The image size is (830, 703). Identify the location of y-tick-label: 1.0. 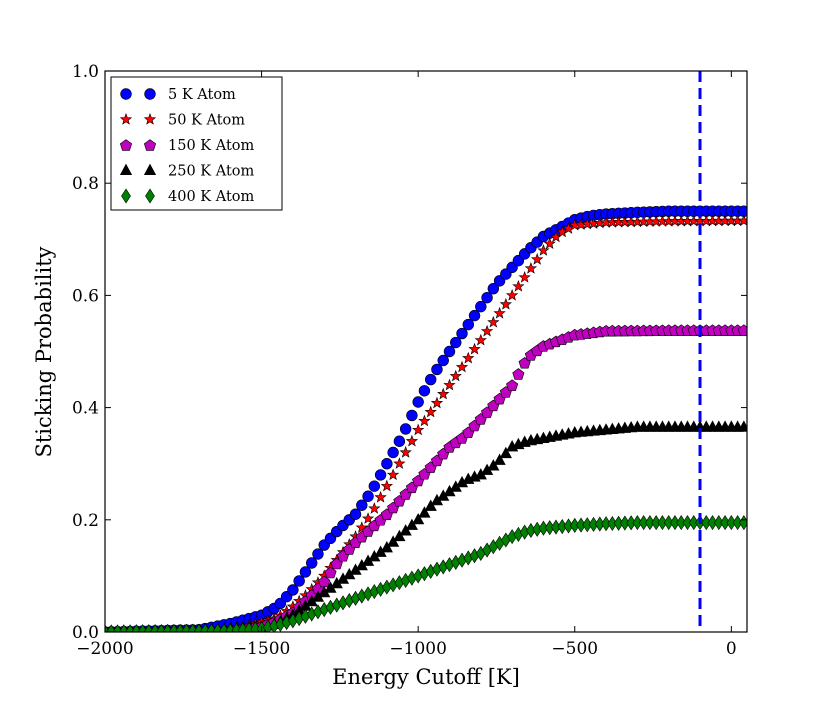
(85, 72).